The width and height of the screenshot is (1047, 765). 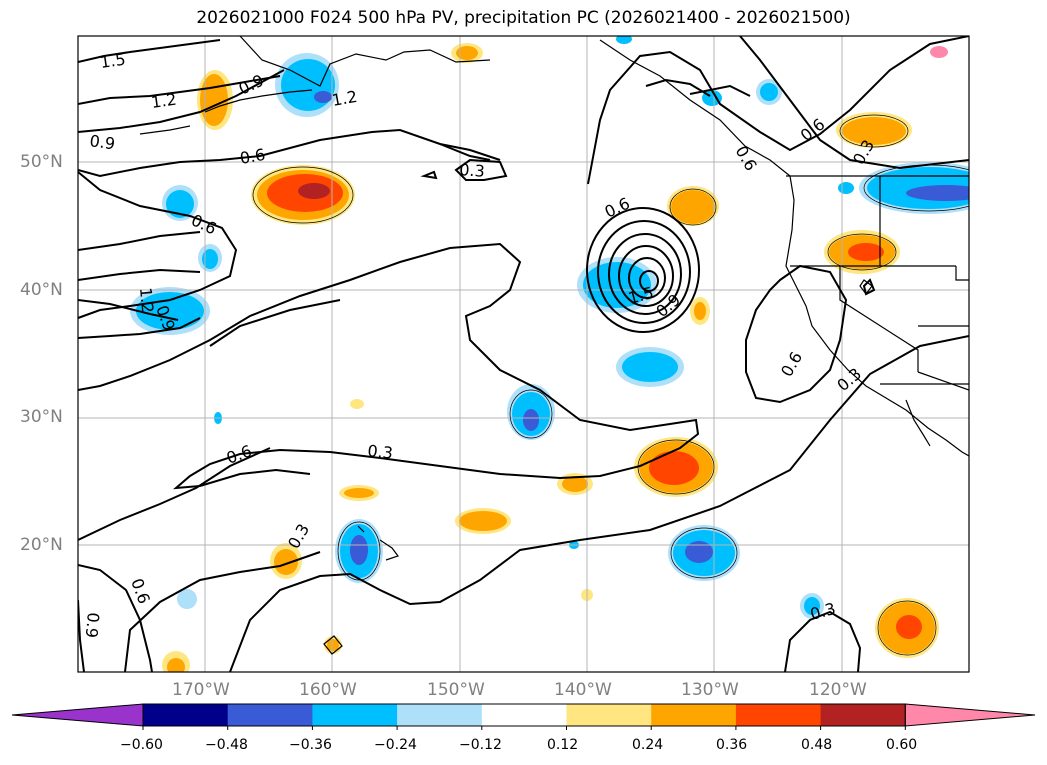 What do you see at coordinates (41, 417) in the screenshot?
I see `lat-label: 30°N` at bounding box center [41, 417].